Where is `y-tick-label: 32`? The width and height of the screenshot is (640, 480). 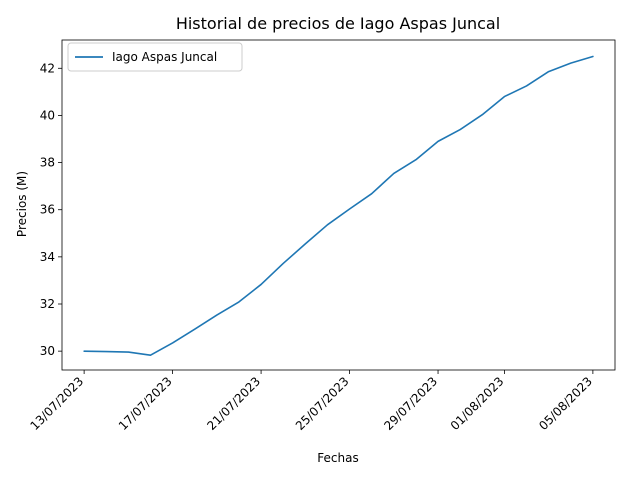
y-tick-label: 32 is located at coordinates (47, 304).